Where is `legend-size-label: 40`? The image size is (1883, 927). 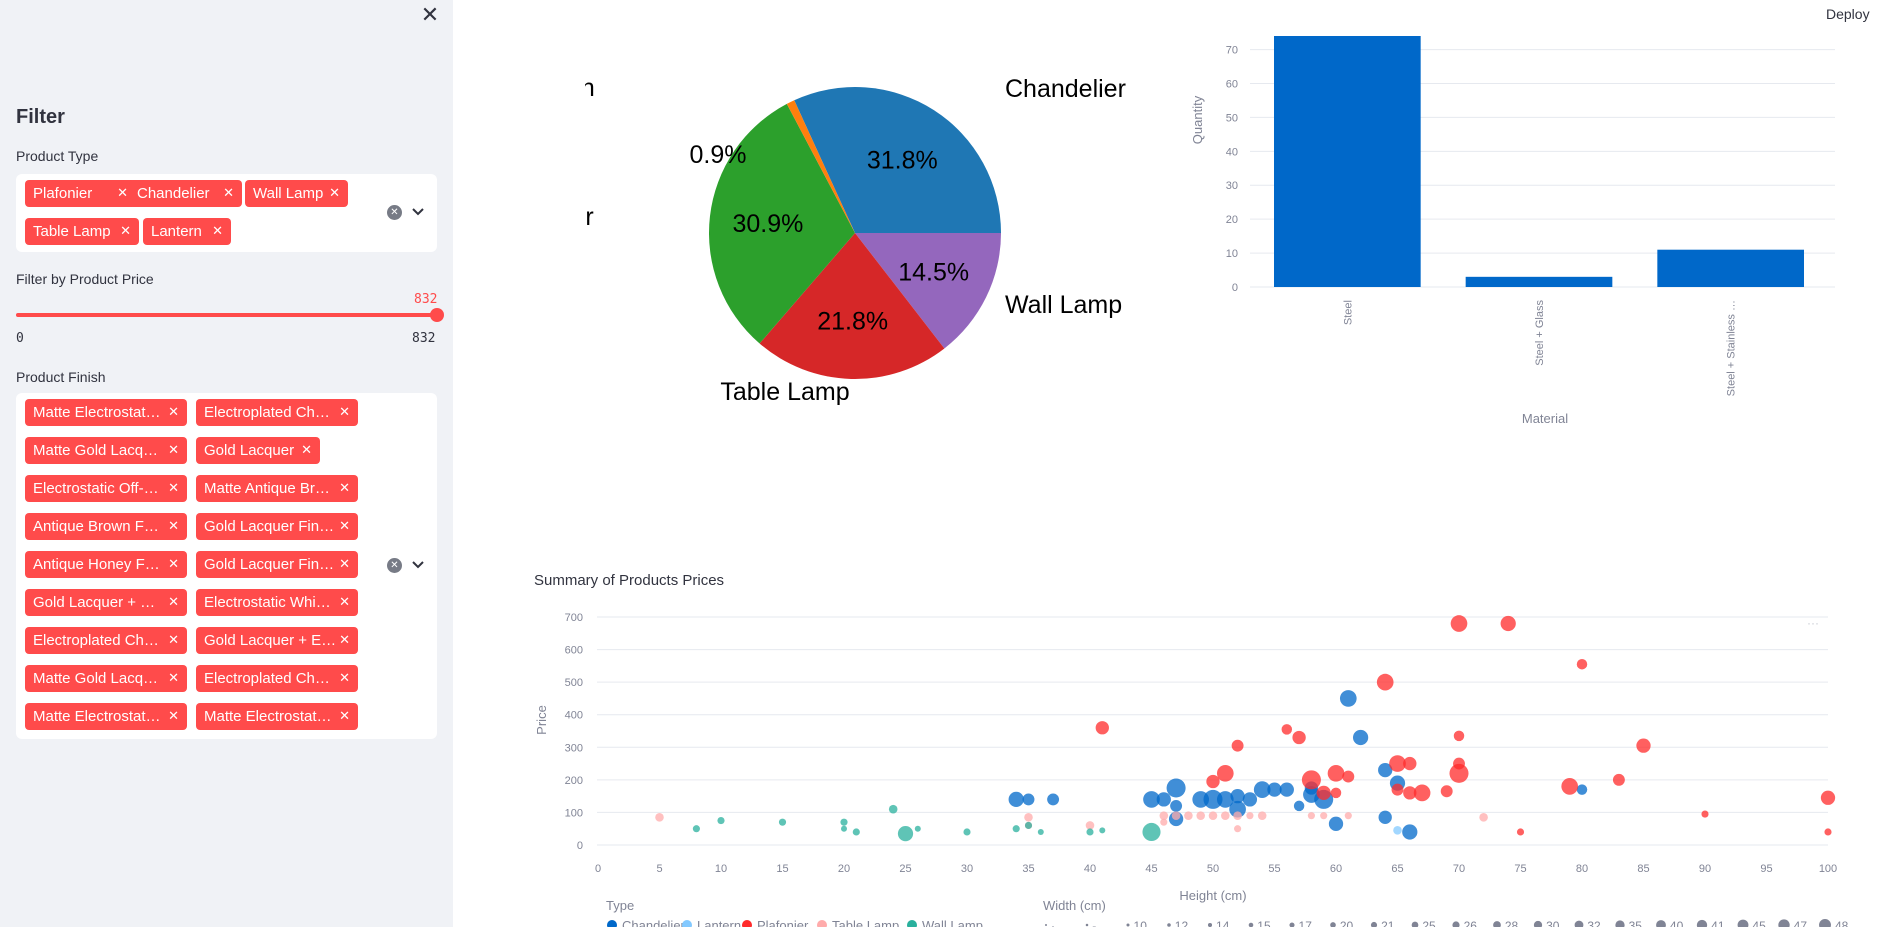
legend-size-label: 40 is located at coordinates (1677, 923).